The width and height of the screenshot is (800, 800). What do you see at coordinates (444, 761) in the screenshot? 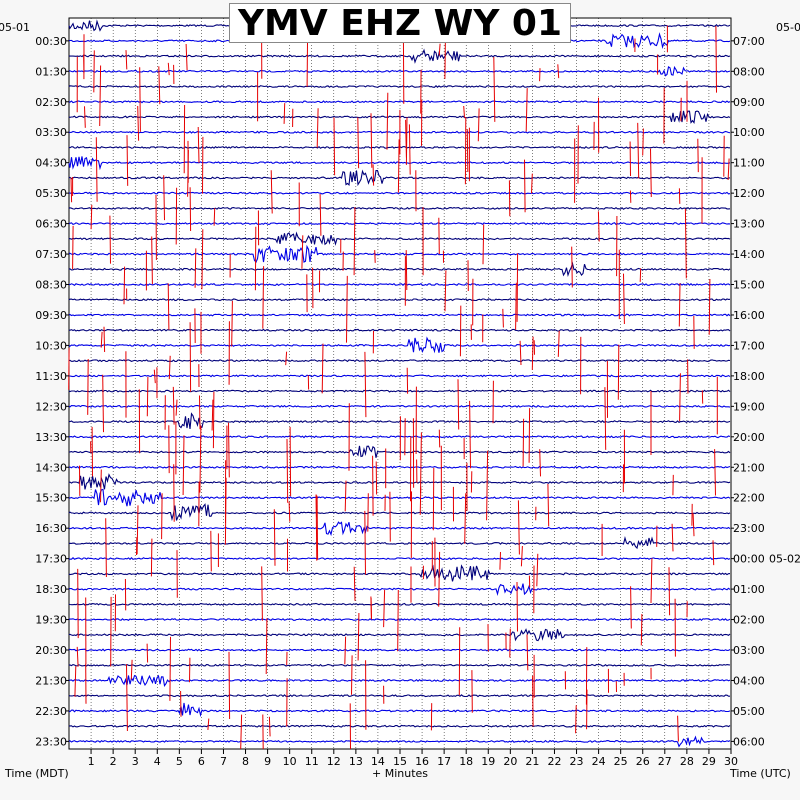
I see `x-tick-label: 17` at bounding box center [444, 761].